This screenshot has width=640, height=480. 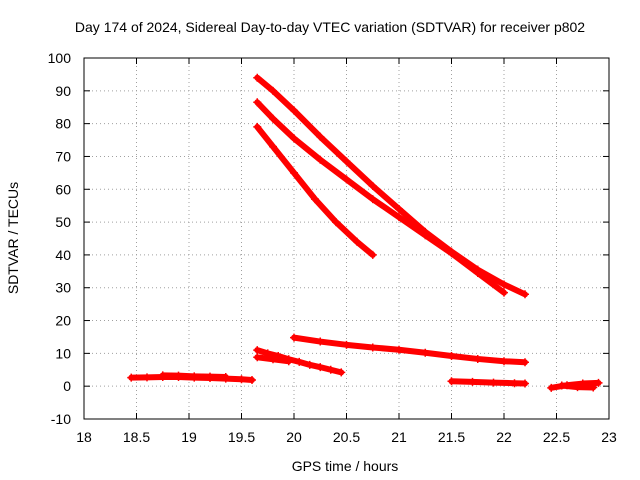 I want to click on y-tick-label: 0, so click(x=67, y=386).